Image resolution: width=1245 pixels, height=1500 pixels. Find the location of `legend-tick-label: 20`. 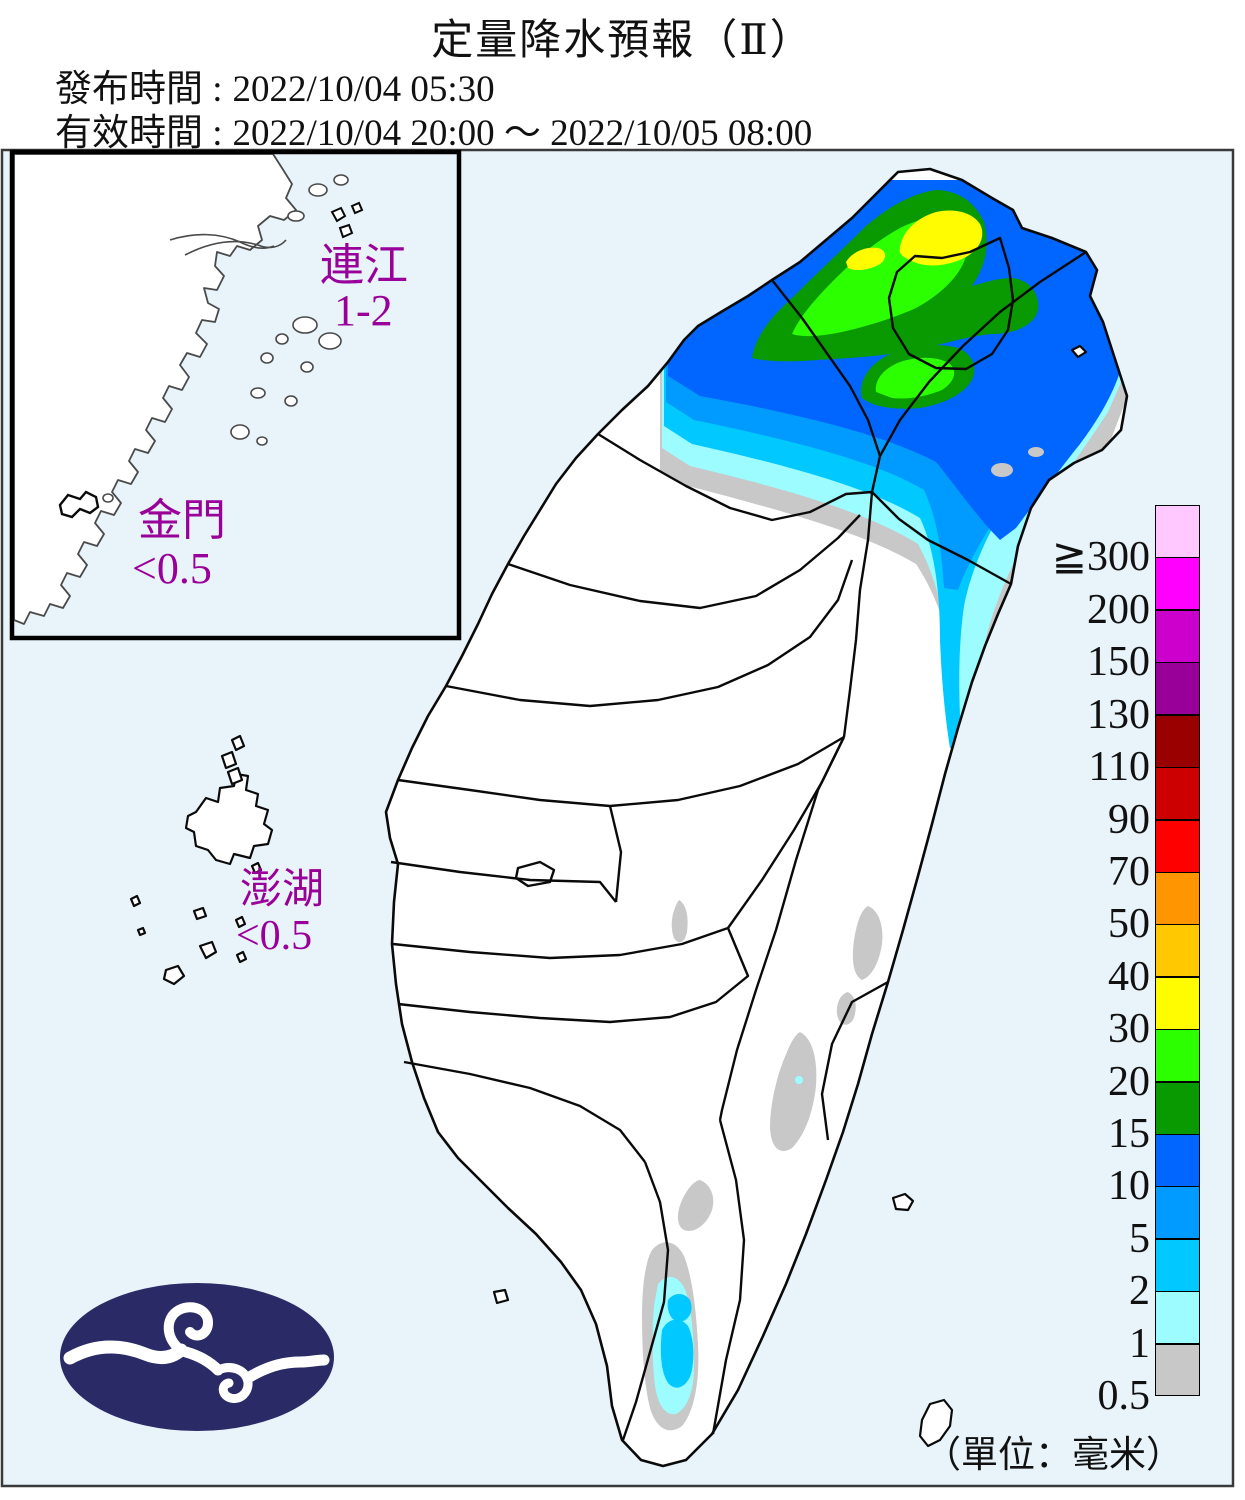

legend-tick-label: 20 is located at coordinates (1129, 1082).